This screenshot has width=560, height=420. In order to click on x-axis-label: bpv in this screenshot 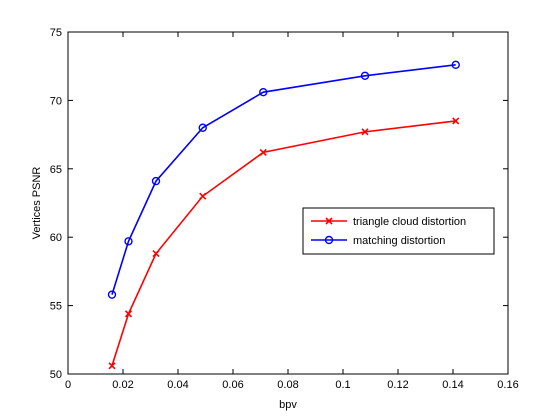, I will do `click(288, 405)`.